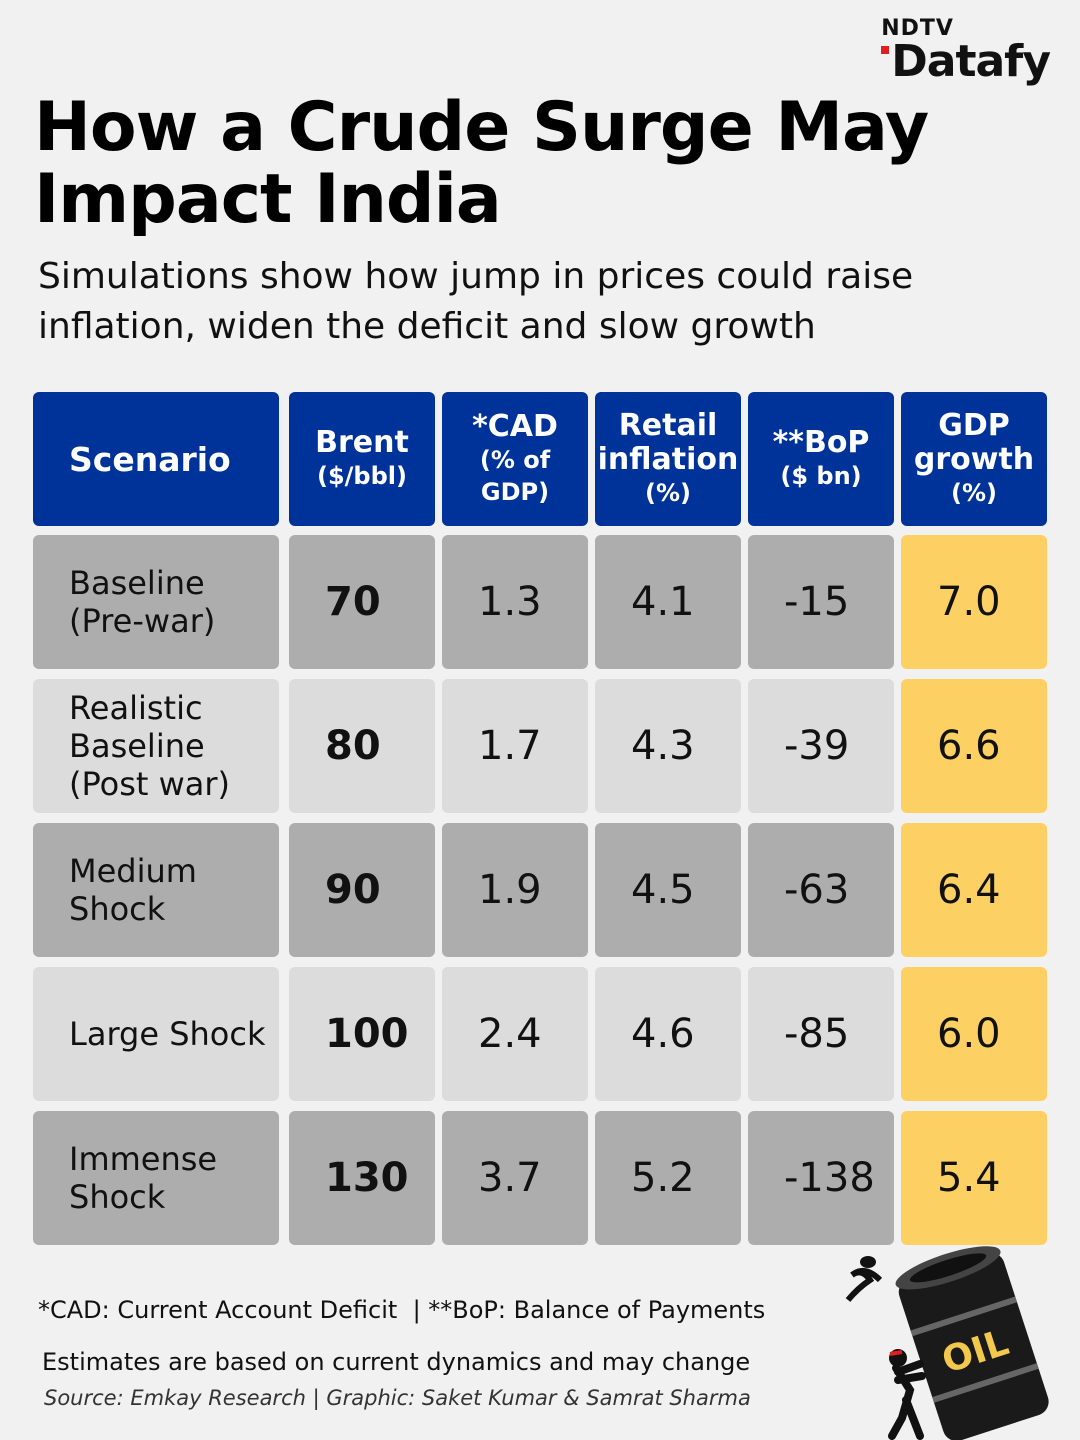 The width and height of the screenshot is (1080, 1440). Describe the element at coordinates (817, 1034) in the screenshot. I see `cell-value: -85` at that location.